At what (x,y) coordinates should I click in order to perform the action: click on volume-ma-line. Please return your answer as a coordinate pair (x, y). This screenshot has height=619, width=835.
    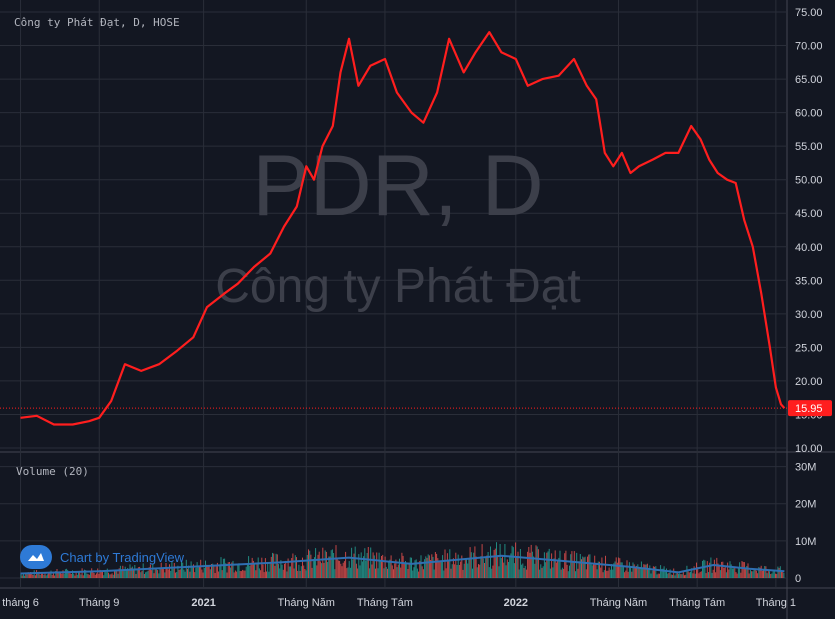
    Looking at the image, I should click on (402, 564).